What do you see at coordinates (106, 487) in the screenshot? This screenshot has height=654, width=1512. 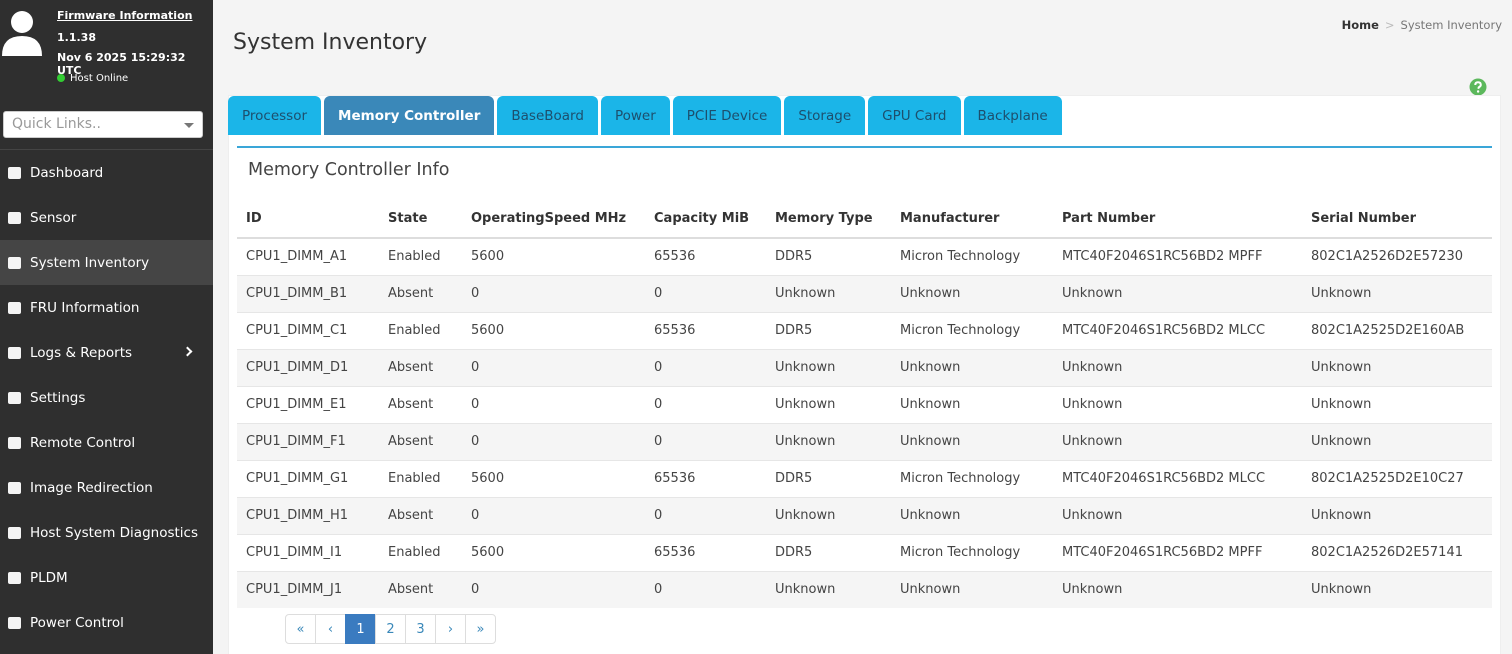 I see `nav-item: Image Redirection` at bounding box center [106, 487].